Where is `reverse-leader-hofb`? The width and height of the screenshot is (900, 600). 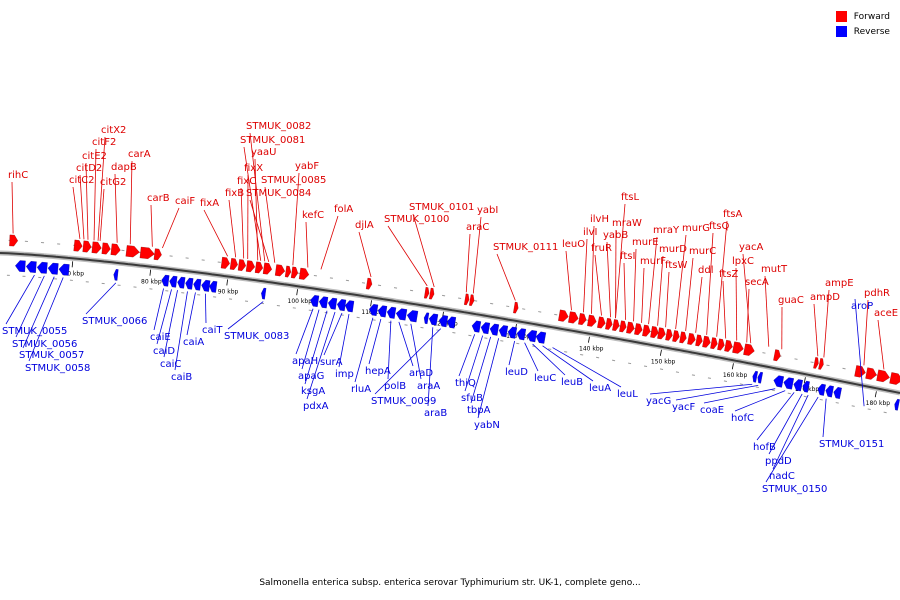 reverse-leader-hofb is located at coordinates (775, 416).